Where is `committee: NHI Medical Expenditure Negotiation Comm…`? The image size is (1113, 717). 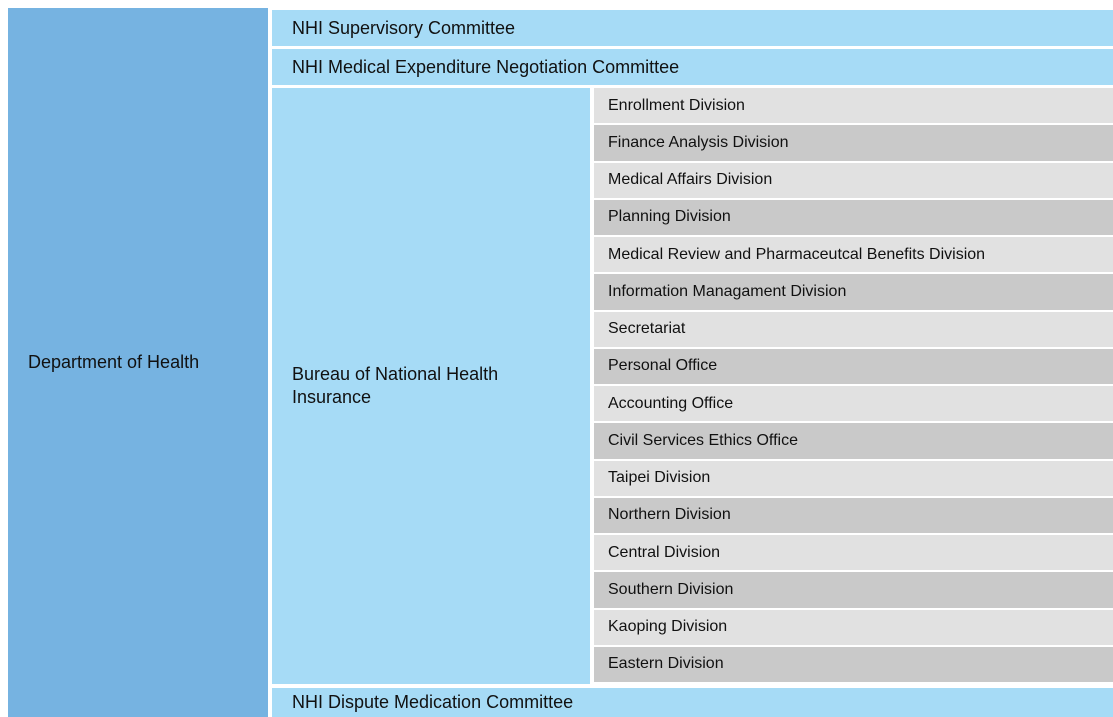 committee: NHI Medical Expenditure Negotiation Comm… is located at coordinates (692, 67).